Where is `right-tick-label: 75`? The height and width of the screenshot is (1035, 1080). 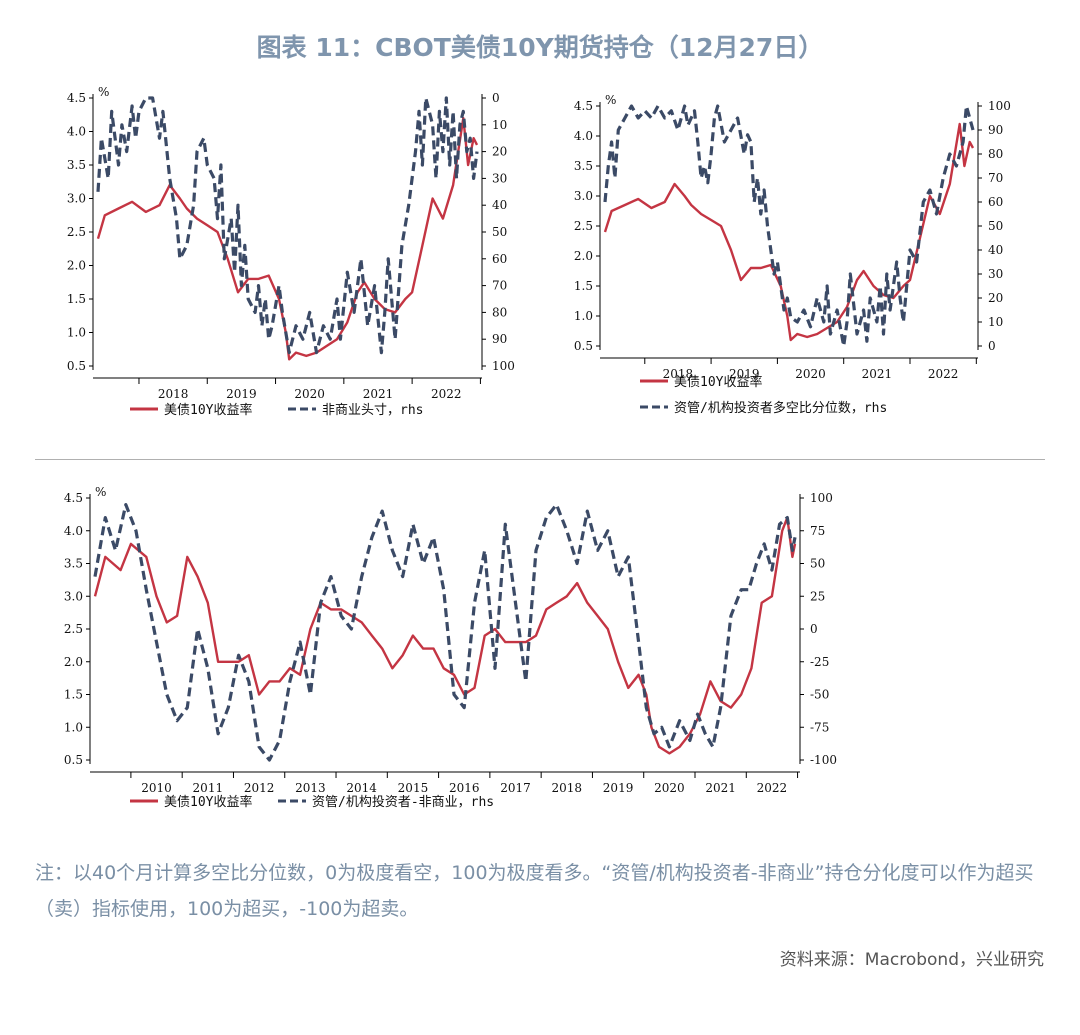
right-tick-label: 75 is located at coordinates (817, 531).